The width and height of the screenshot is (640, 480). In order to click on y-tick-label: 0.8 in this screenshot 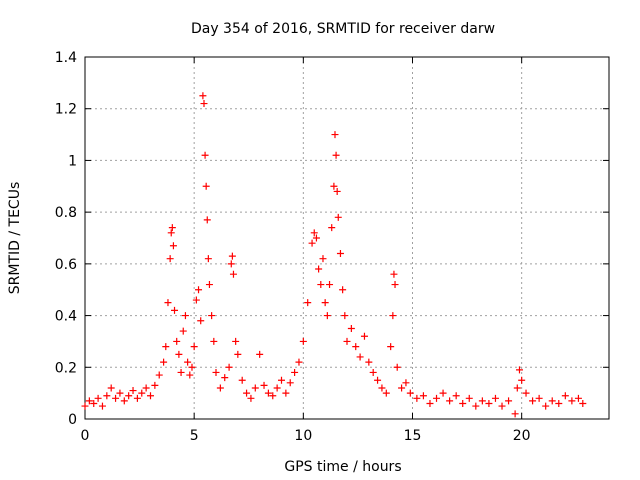, I will do `click(66, 213)`.